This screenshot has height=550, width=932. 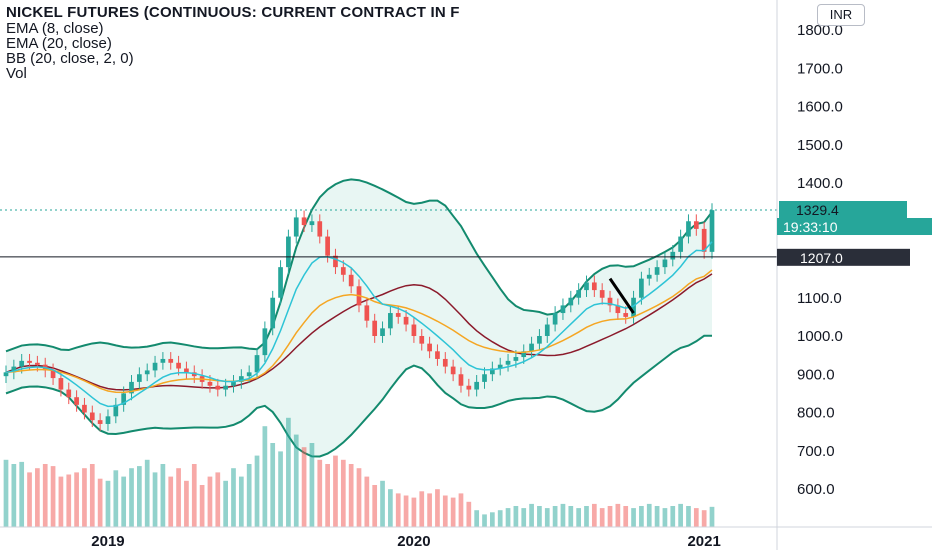 What do you see at coordinates (70, 58) in the screenshot?
I see `legend-bb: BB (20, close, 2, 0)` at bounding box center [70, 58].